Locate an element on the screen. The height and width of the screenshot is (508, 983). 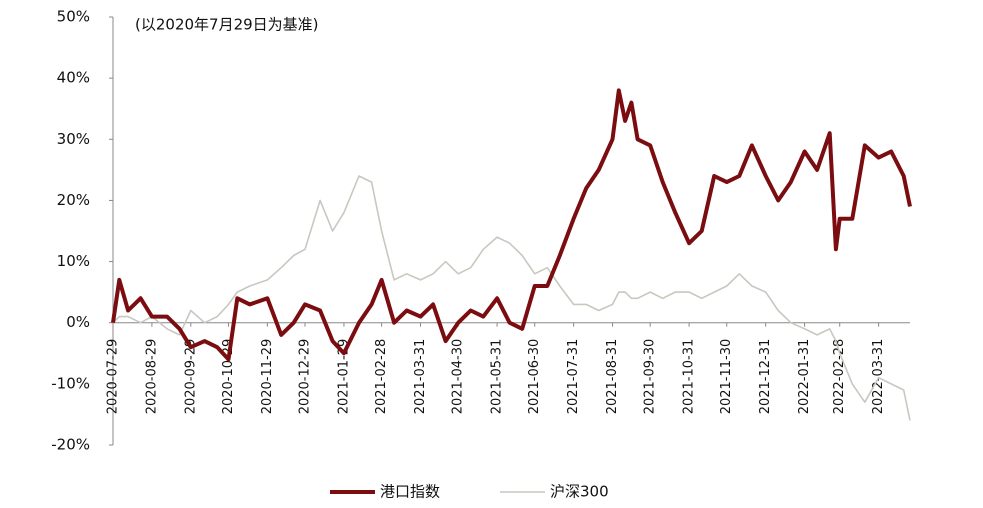
x-tick-label: 2021-07-31 is located at coordinates (573, 377).